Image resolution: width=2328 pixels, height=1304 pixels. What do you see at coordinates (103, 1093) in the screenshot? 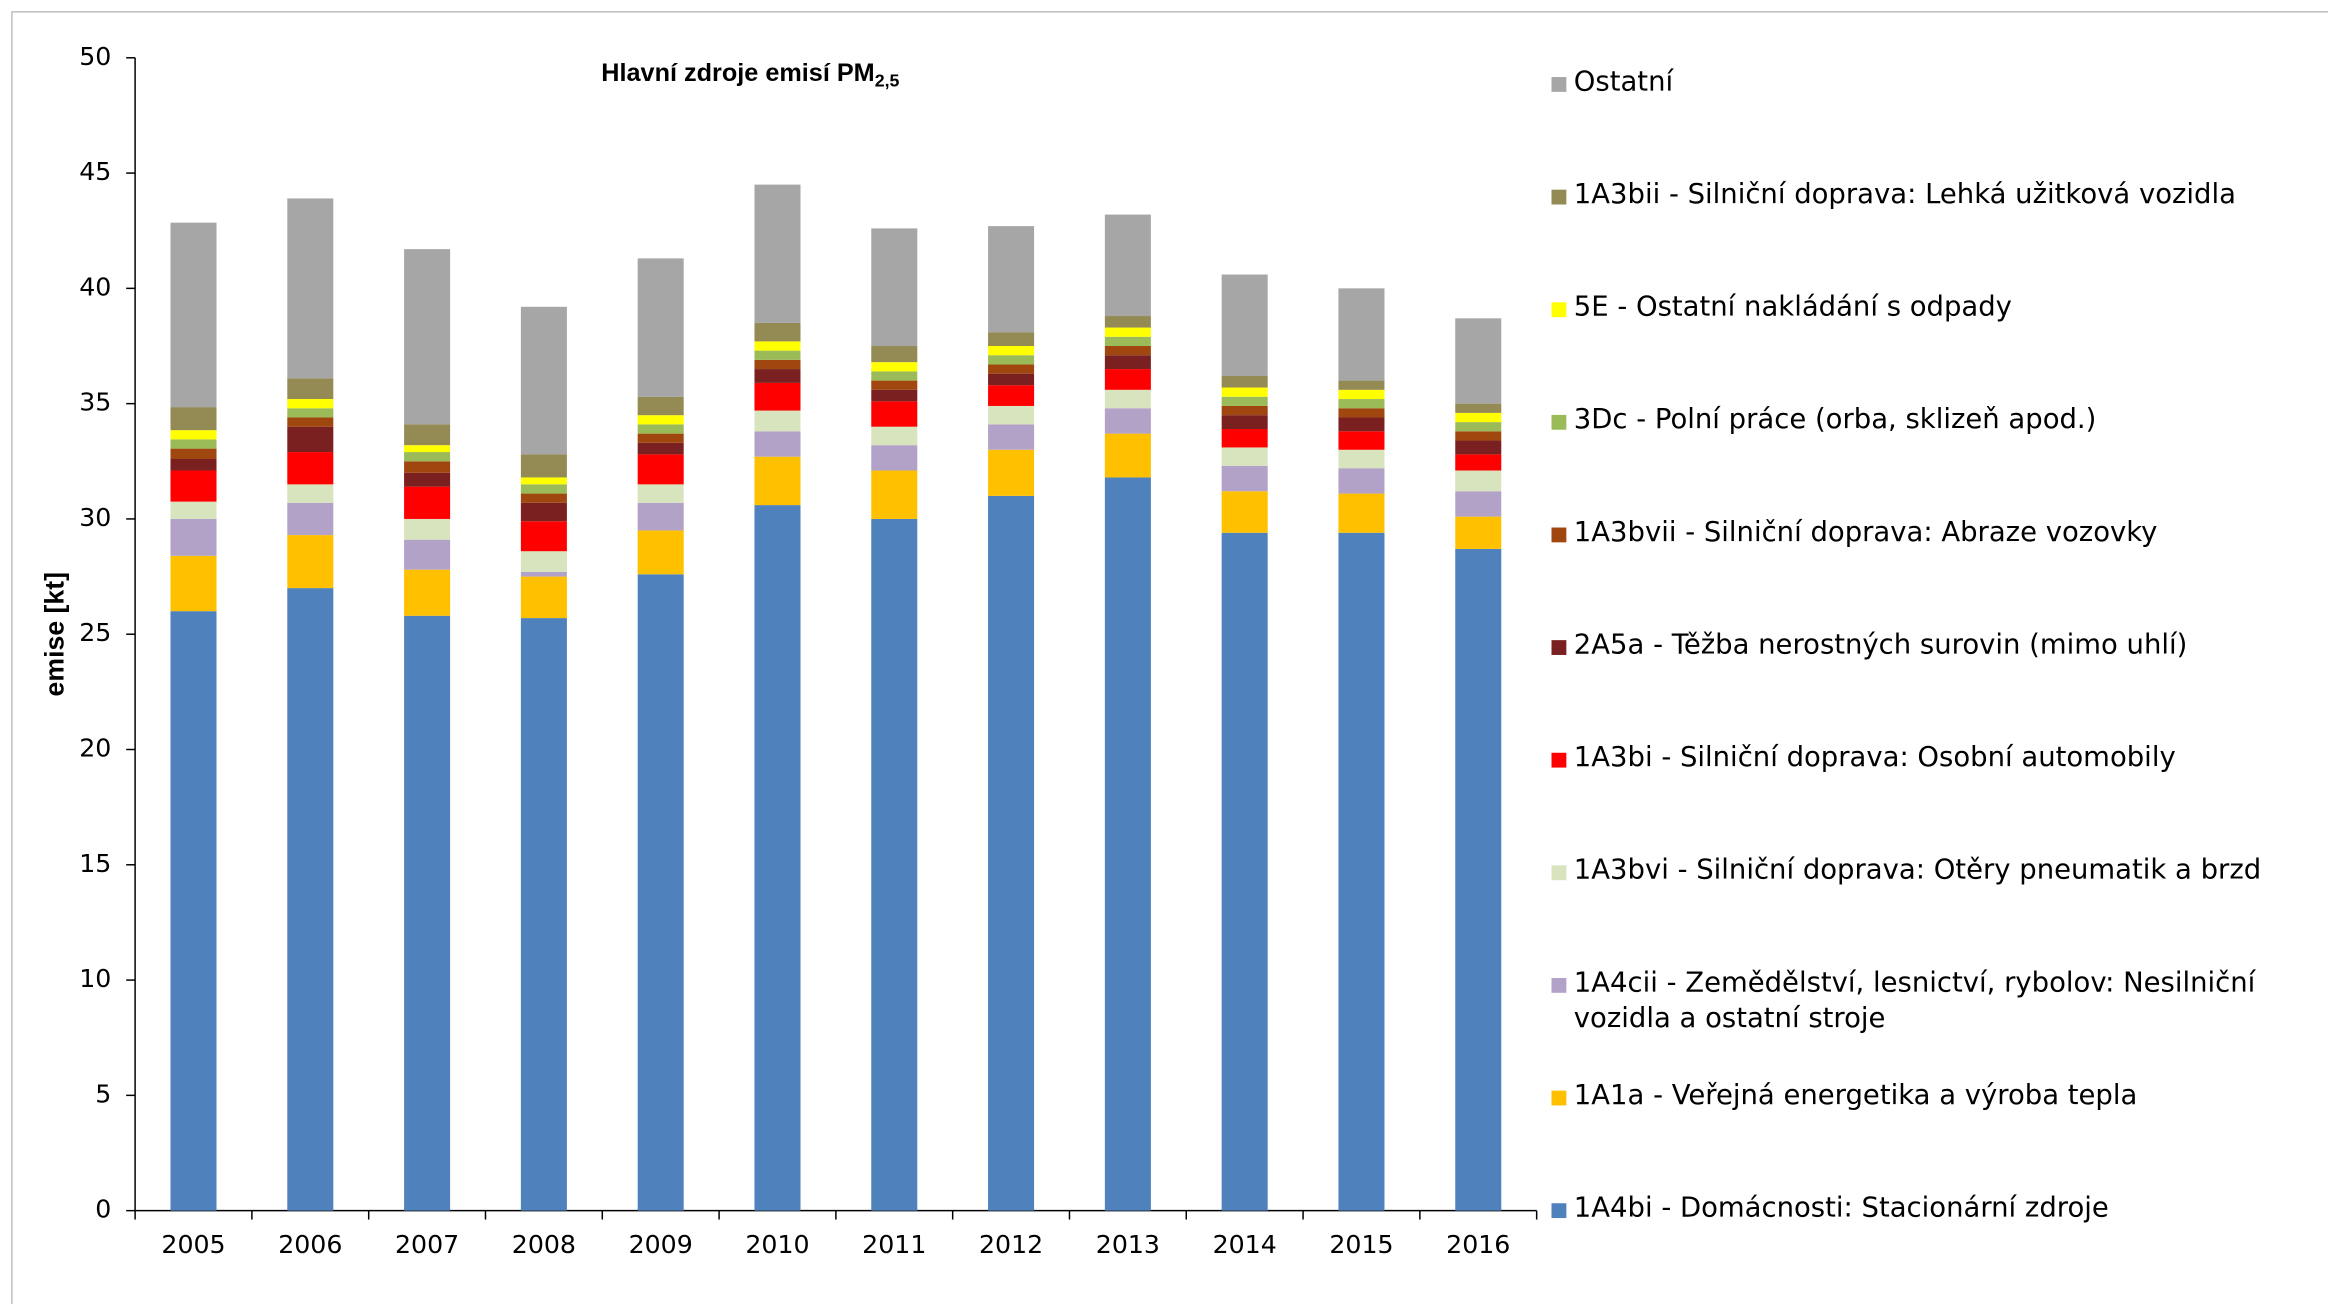
I see `y-tick-label: 5` at bounding box center [103, 1093].